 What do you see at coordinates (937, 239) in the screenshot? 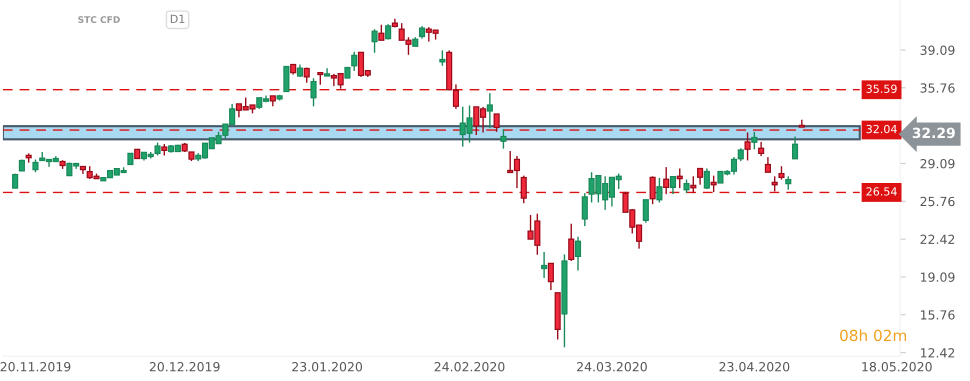
I see `y-tick-label: 22.42` at bounding box center [937, 239].